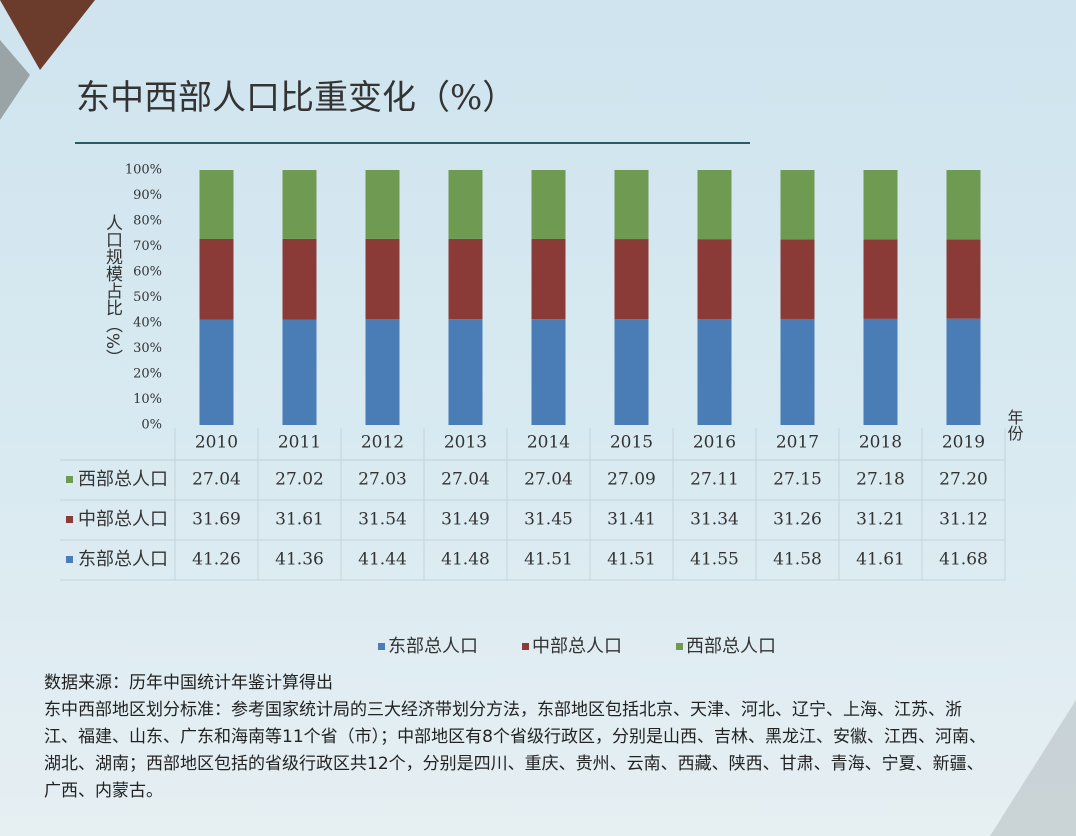  What do you see at coordinates (382, 443) in the screenshot?
I see `x-tick-label: 2012` at bounding box center [382, 443].